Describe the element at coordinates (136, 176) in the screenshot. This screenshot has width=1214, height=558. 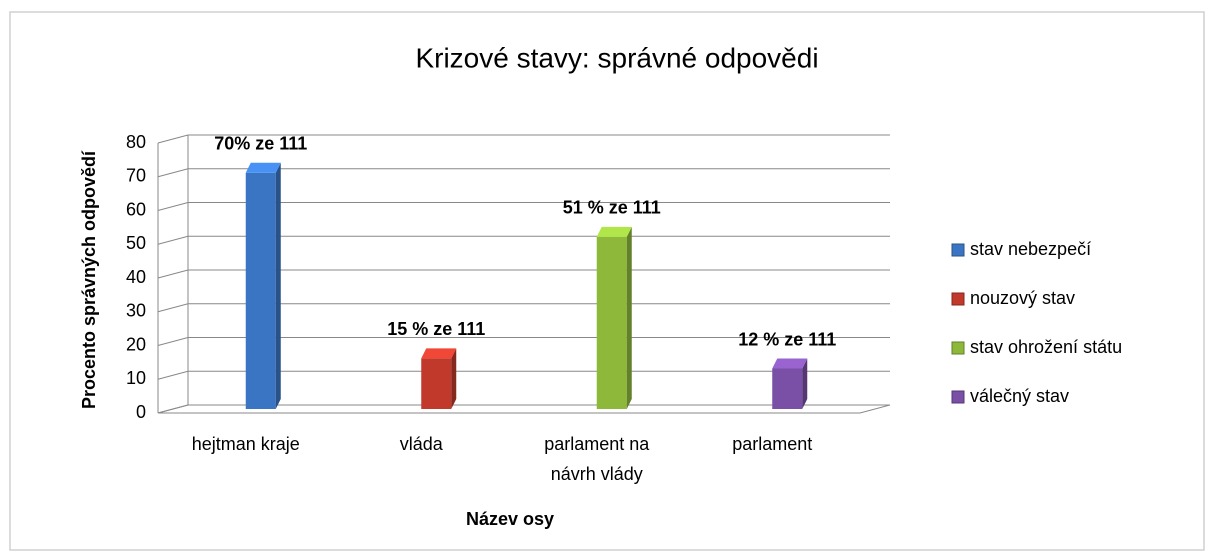
I see `y-tick-label: 70` at that location.